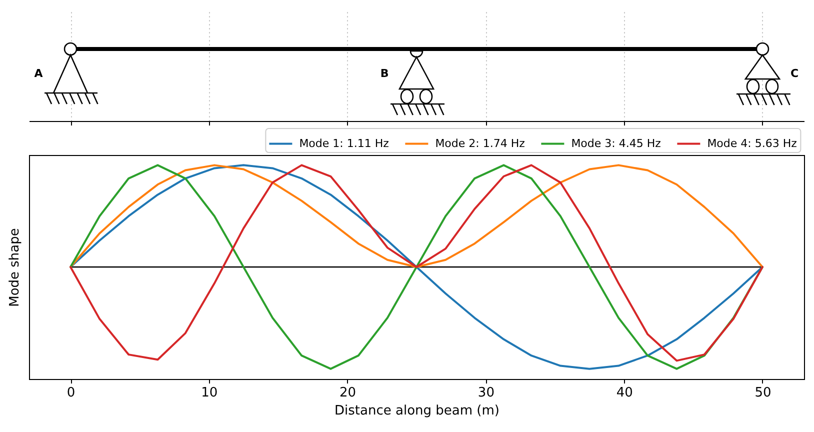 The image size is (814, 432). What do you see at coordinates (752, 143) in the screenshot?
I see `legend-label: Mode 4: 5.63 Hz` at bounding box center [752, 143].